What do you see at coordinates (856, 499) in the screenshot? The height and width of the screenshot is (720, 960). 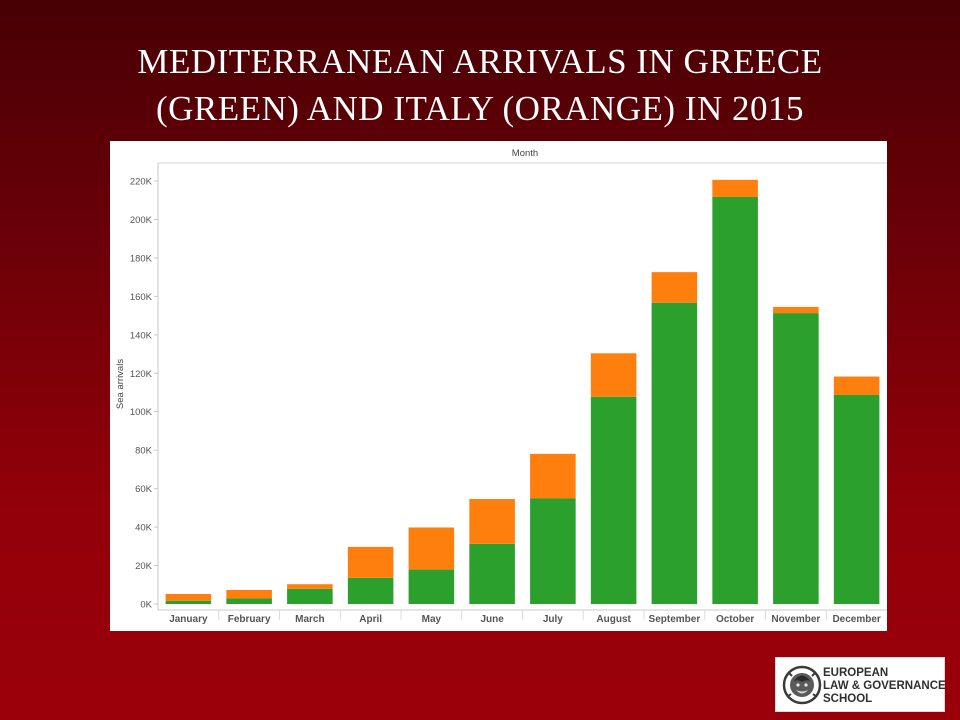 I see `bar-greece-december` at bounding box center [856, 499].